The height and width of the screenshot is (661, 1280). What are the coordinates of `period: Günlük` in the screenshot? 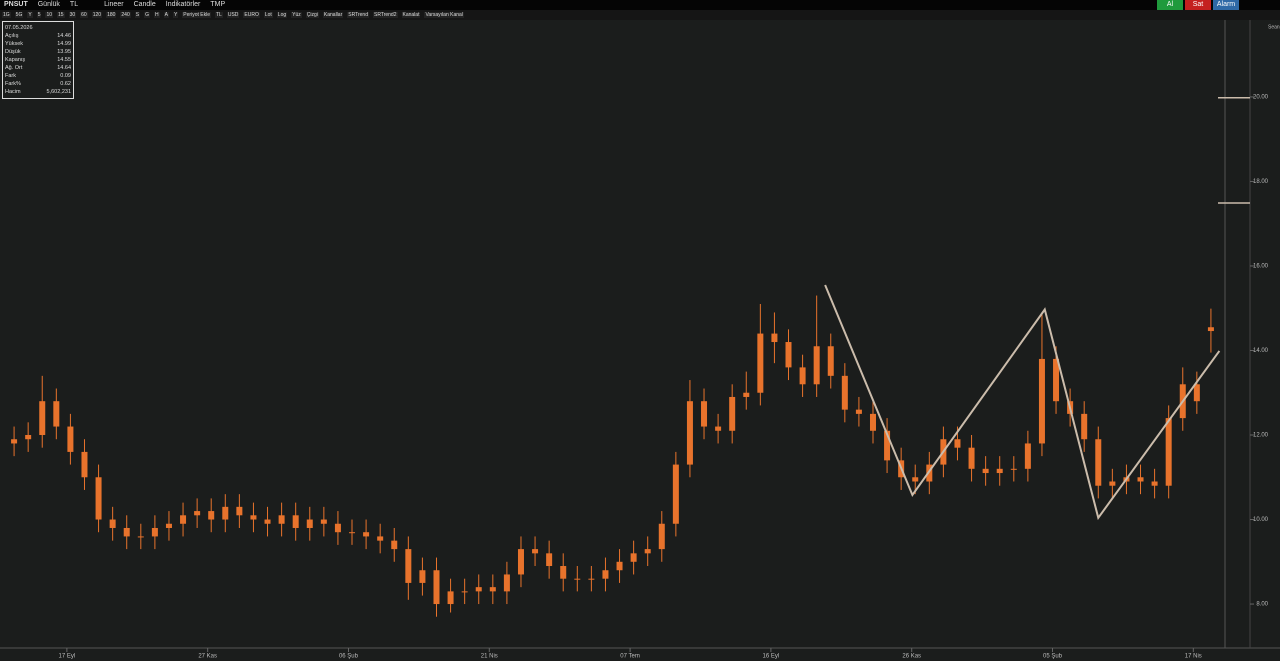 It's located at (48, 4).